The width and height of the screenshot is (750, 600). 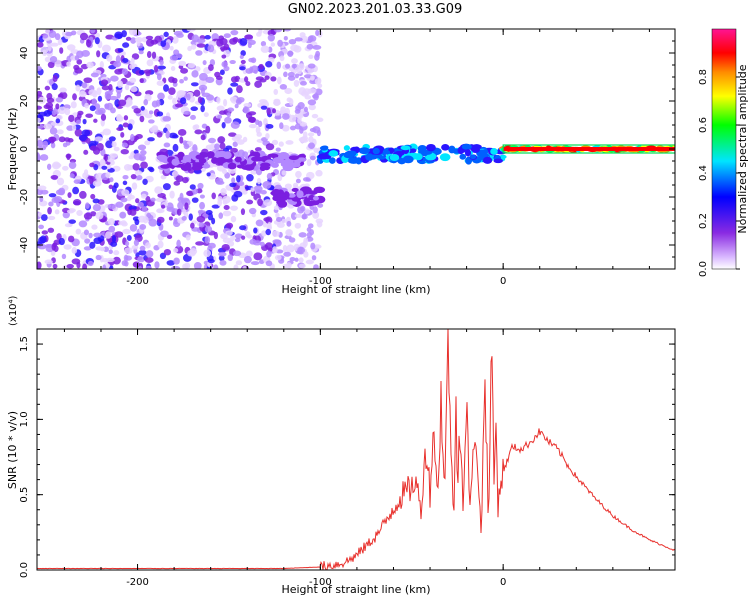 I want to click on x-tick-label: -100, so click(x=320, y=281).